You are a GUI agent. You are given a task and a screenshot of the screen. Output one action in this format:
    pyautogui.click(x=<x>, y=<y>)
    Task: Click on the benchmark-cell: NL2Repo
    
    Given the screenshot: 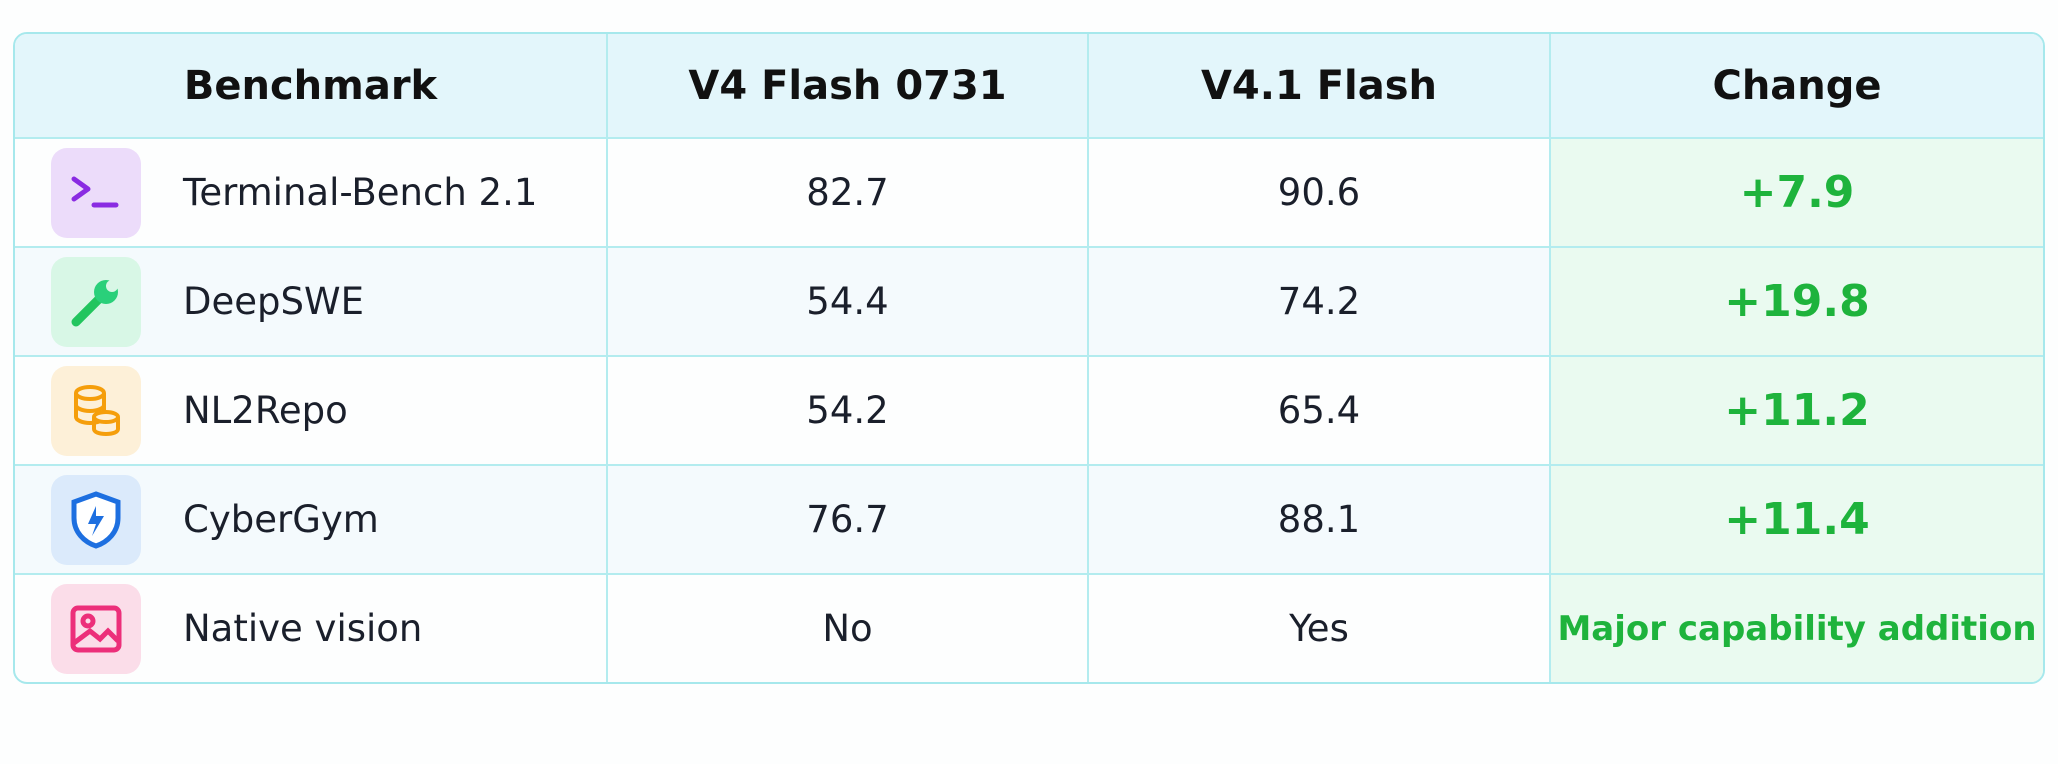 What is the action you would take?
    pyautogui.click(x=310, y=410)
    